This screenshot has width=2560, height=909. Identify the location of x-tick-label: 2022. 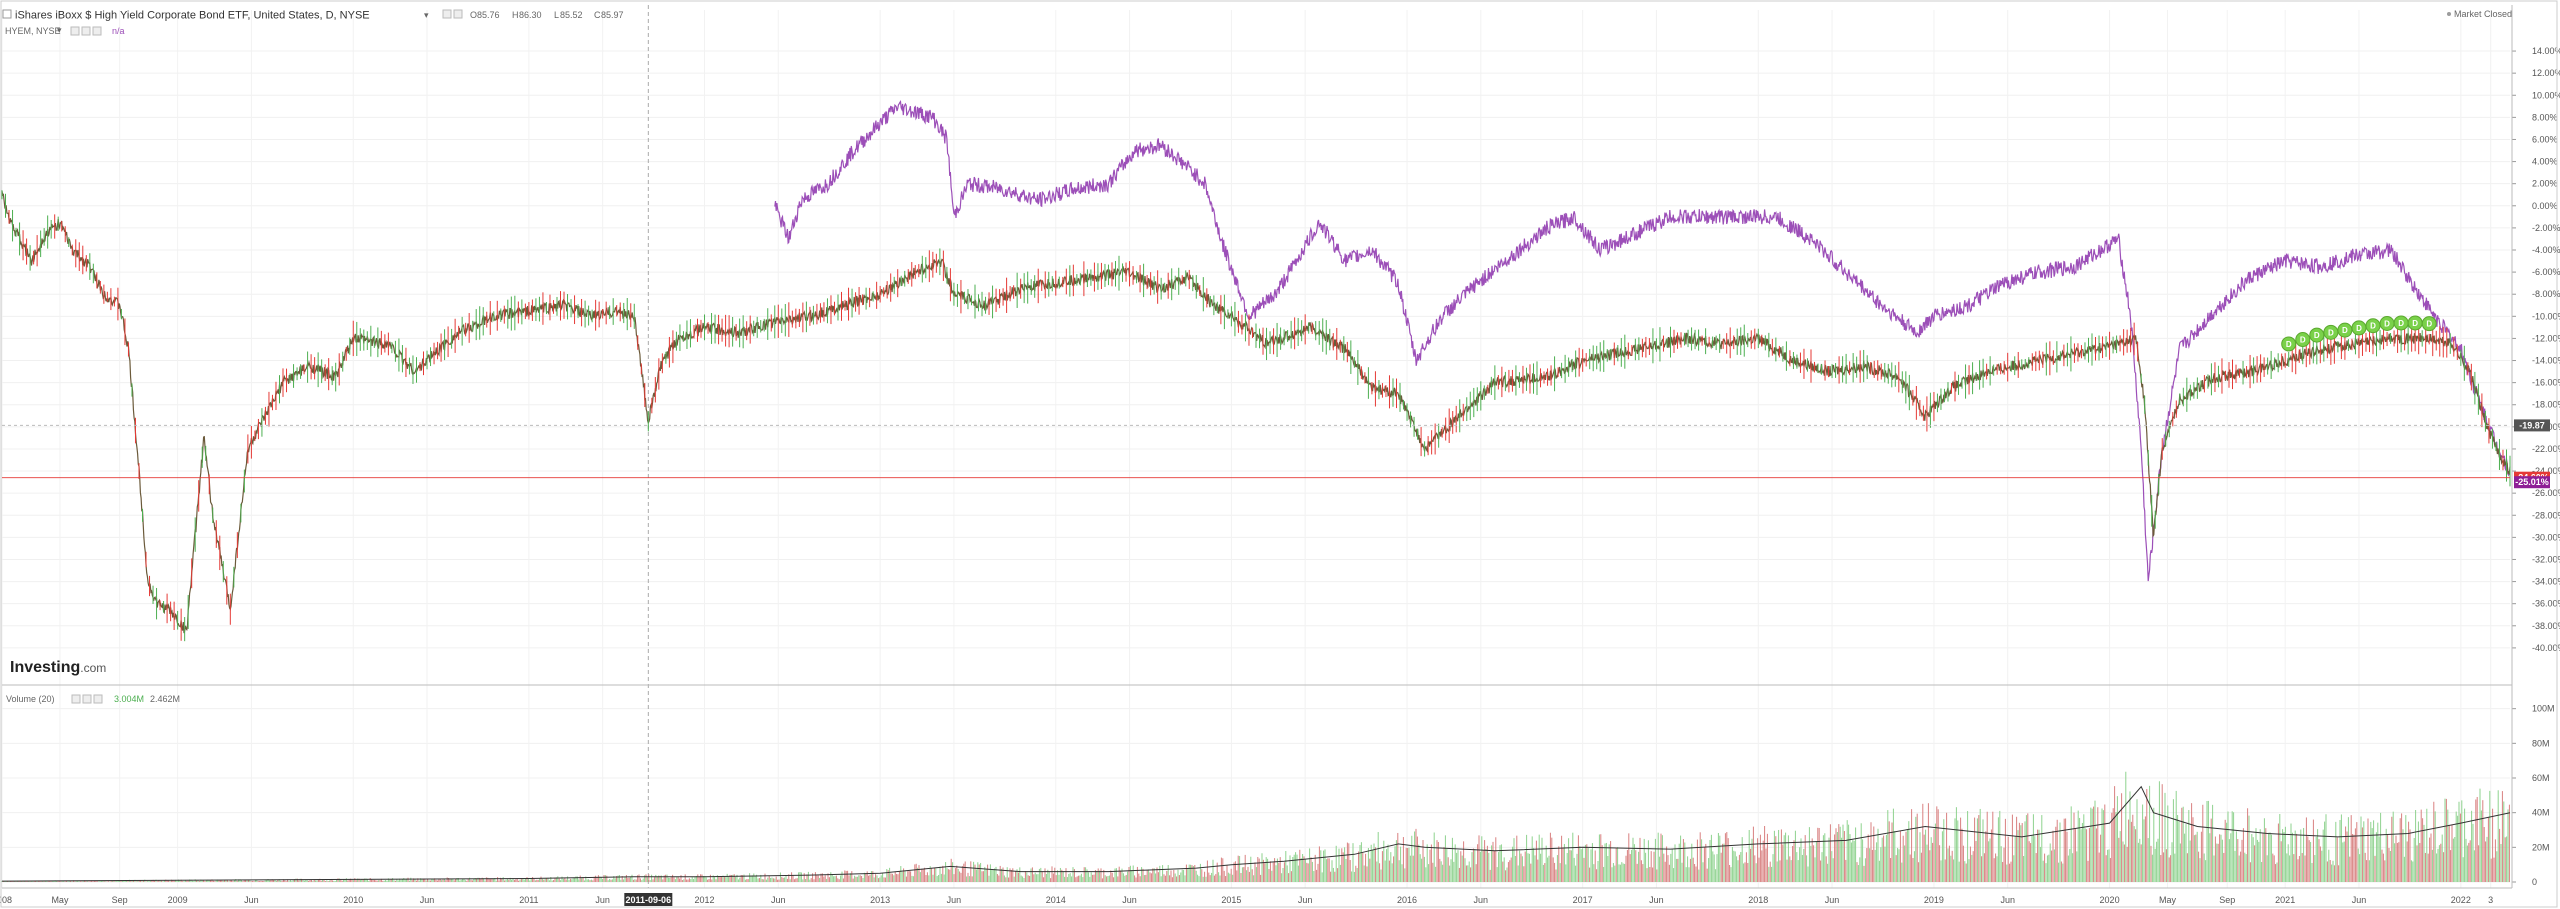
(2461, 900).